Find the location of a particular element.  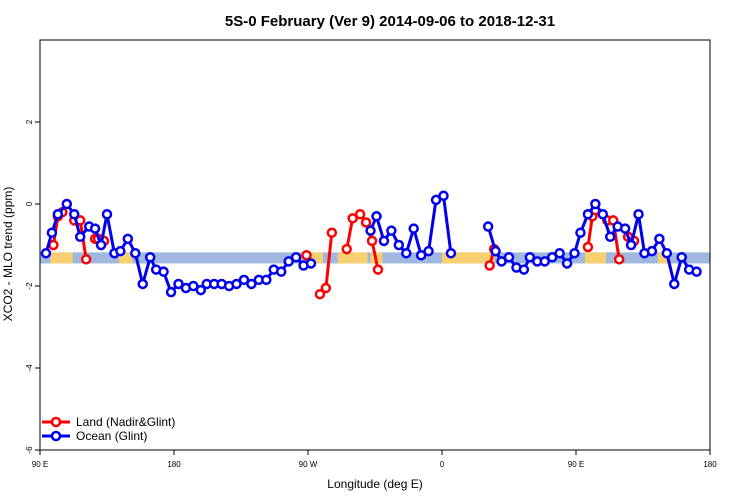

legend-label: Ocean (Glint) is located at coordinates (111, 436).